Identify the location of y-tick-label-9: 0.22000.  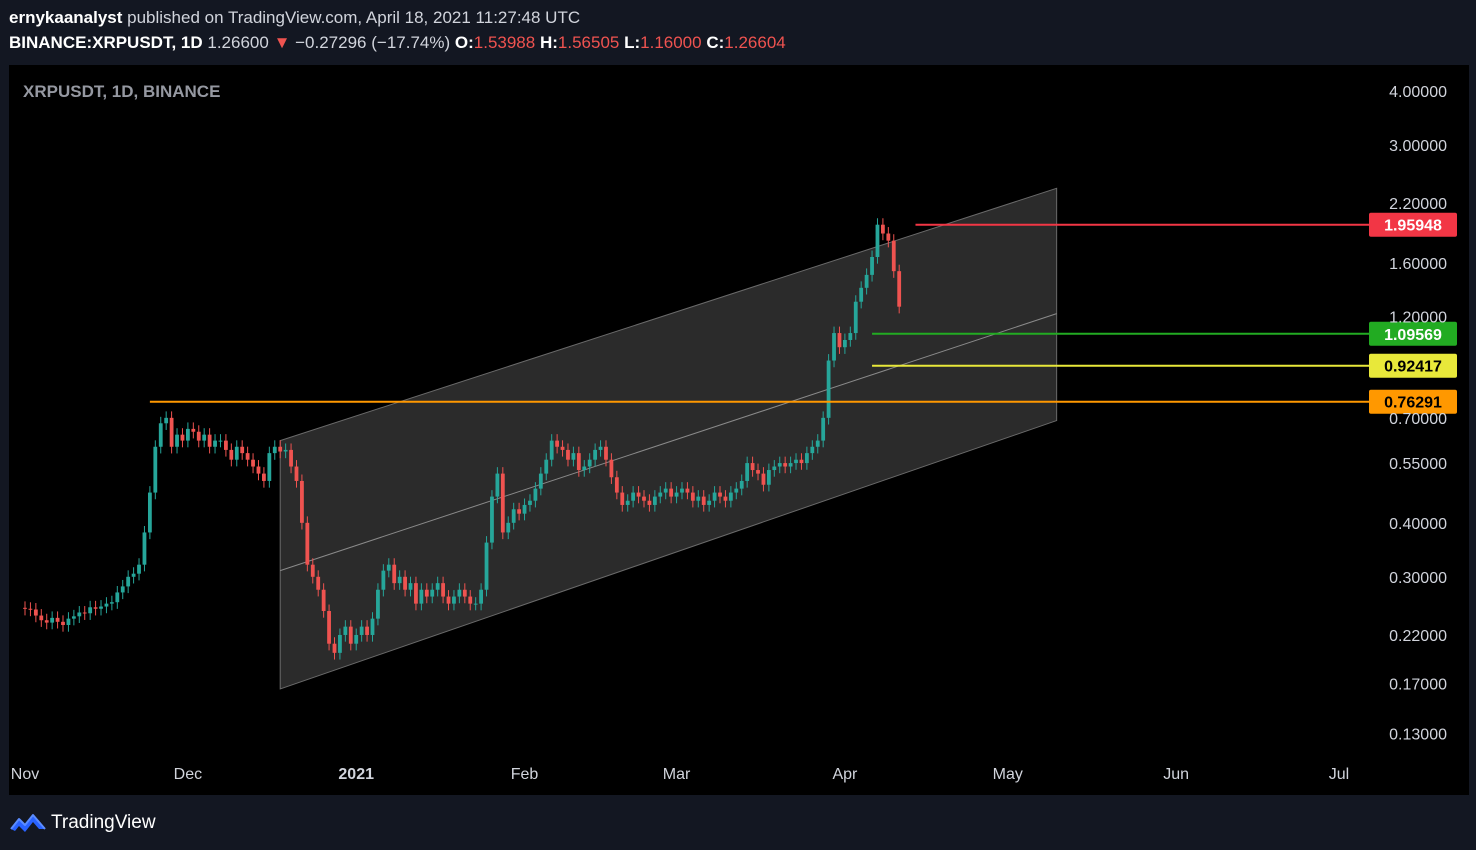
(1418, 636).